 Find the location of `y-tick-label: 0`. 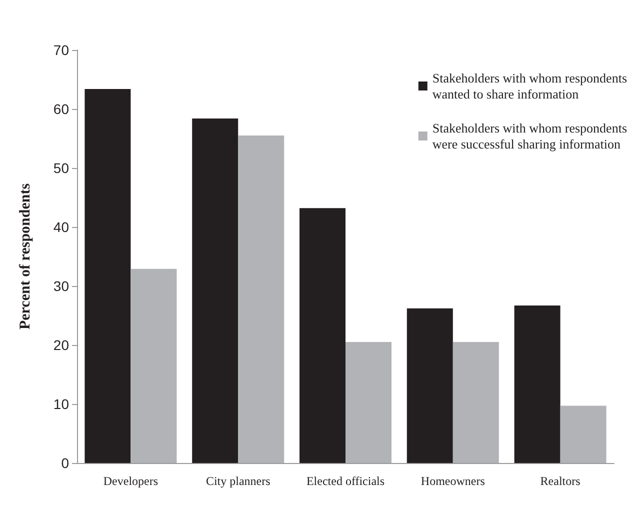

y-tick-label: 0 is located at coordinates (65, 463).